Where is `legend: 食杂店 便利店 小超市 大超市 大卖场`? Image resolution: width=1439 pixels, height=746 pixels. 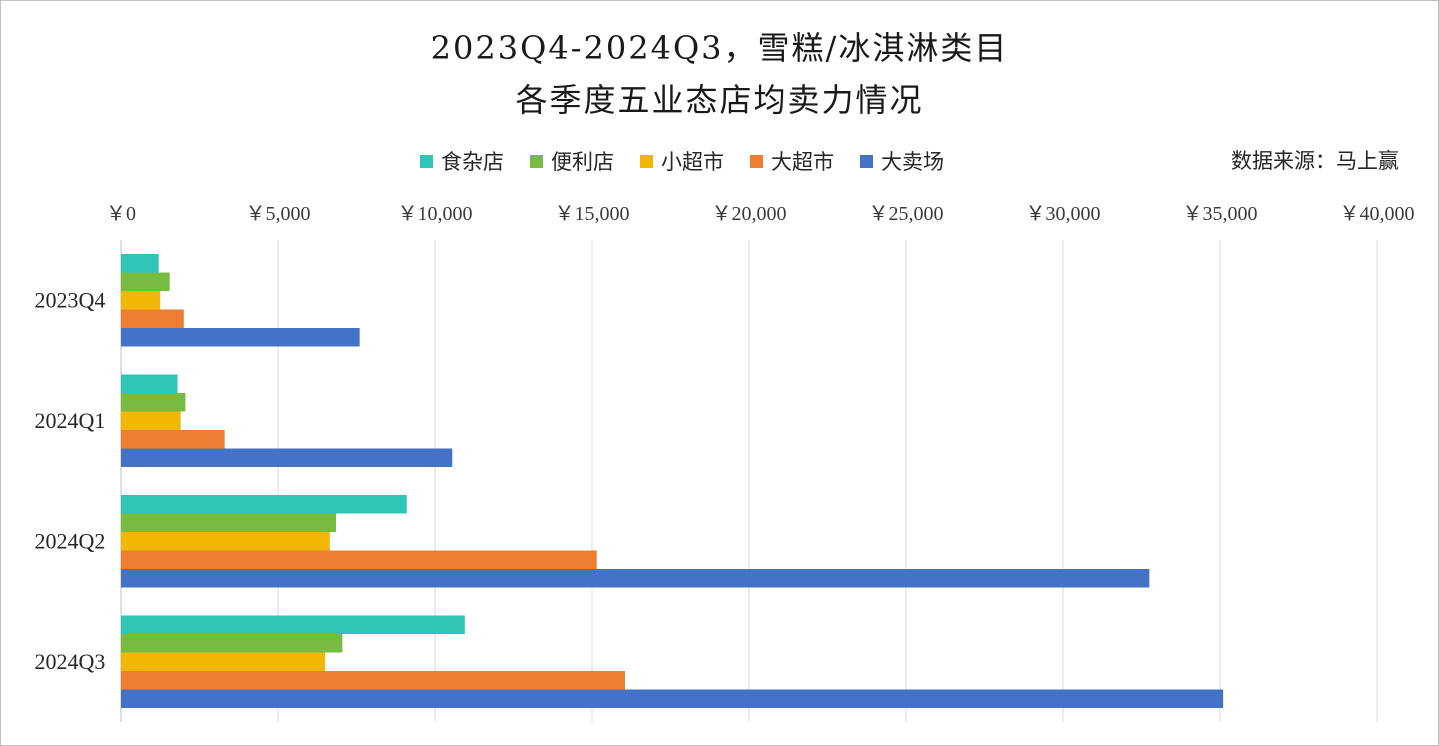 legend: 食杂店 便利店 小超市 大超市 大卖场 is located at coordinates (695, 161).